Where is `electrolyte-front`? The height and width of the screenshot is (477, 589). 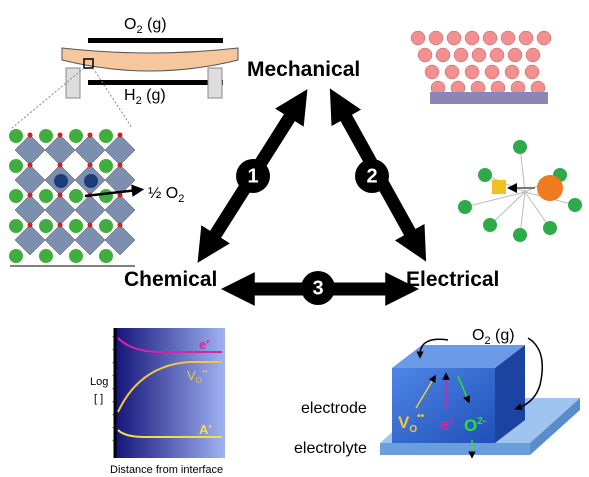 electrolyte-front is located at coordinates (455, 449).